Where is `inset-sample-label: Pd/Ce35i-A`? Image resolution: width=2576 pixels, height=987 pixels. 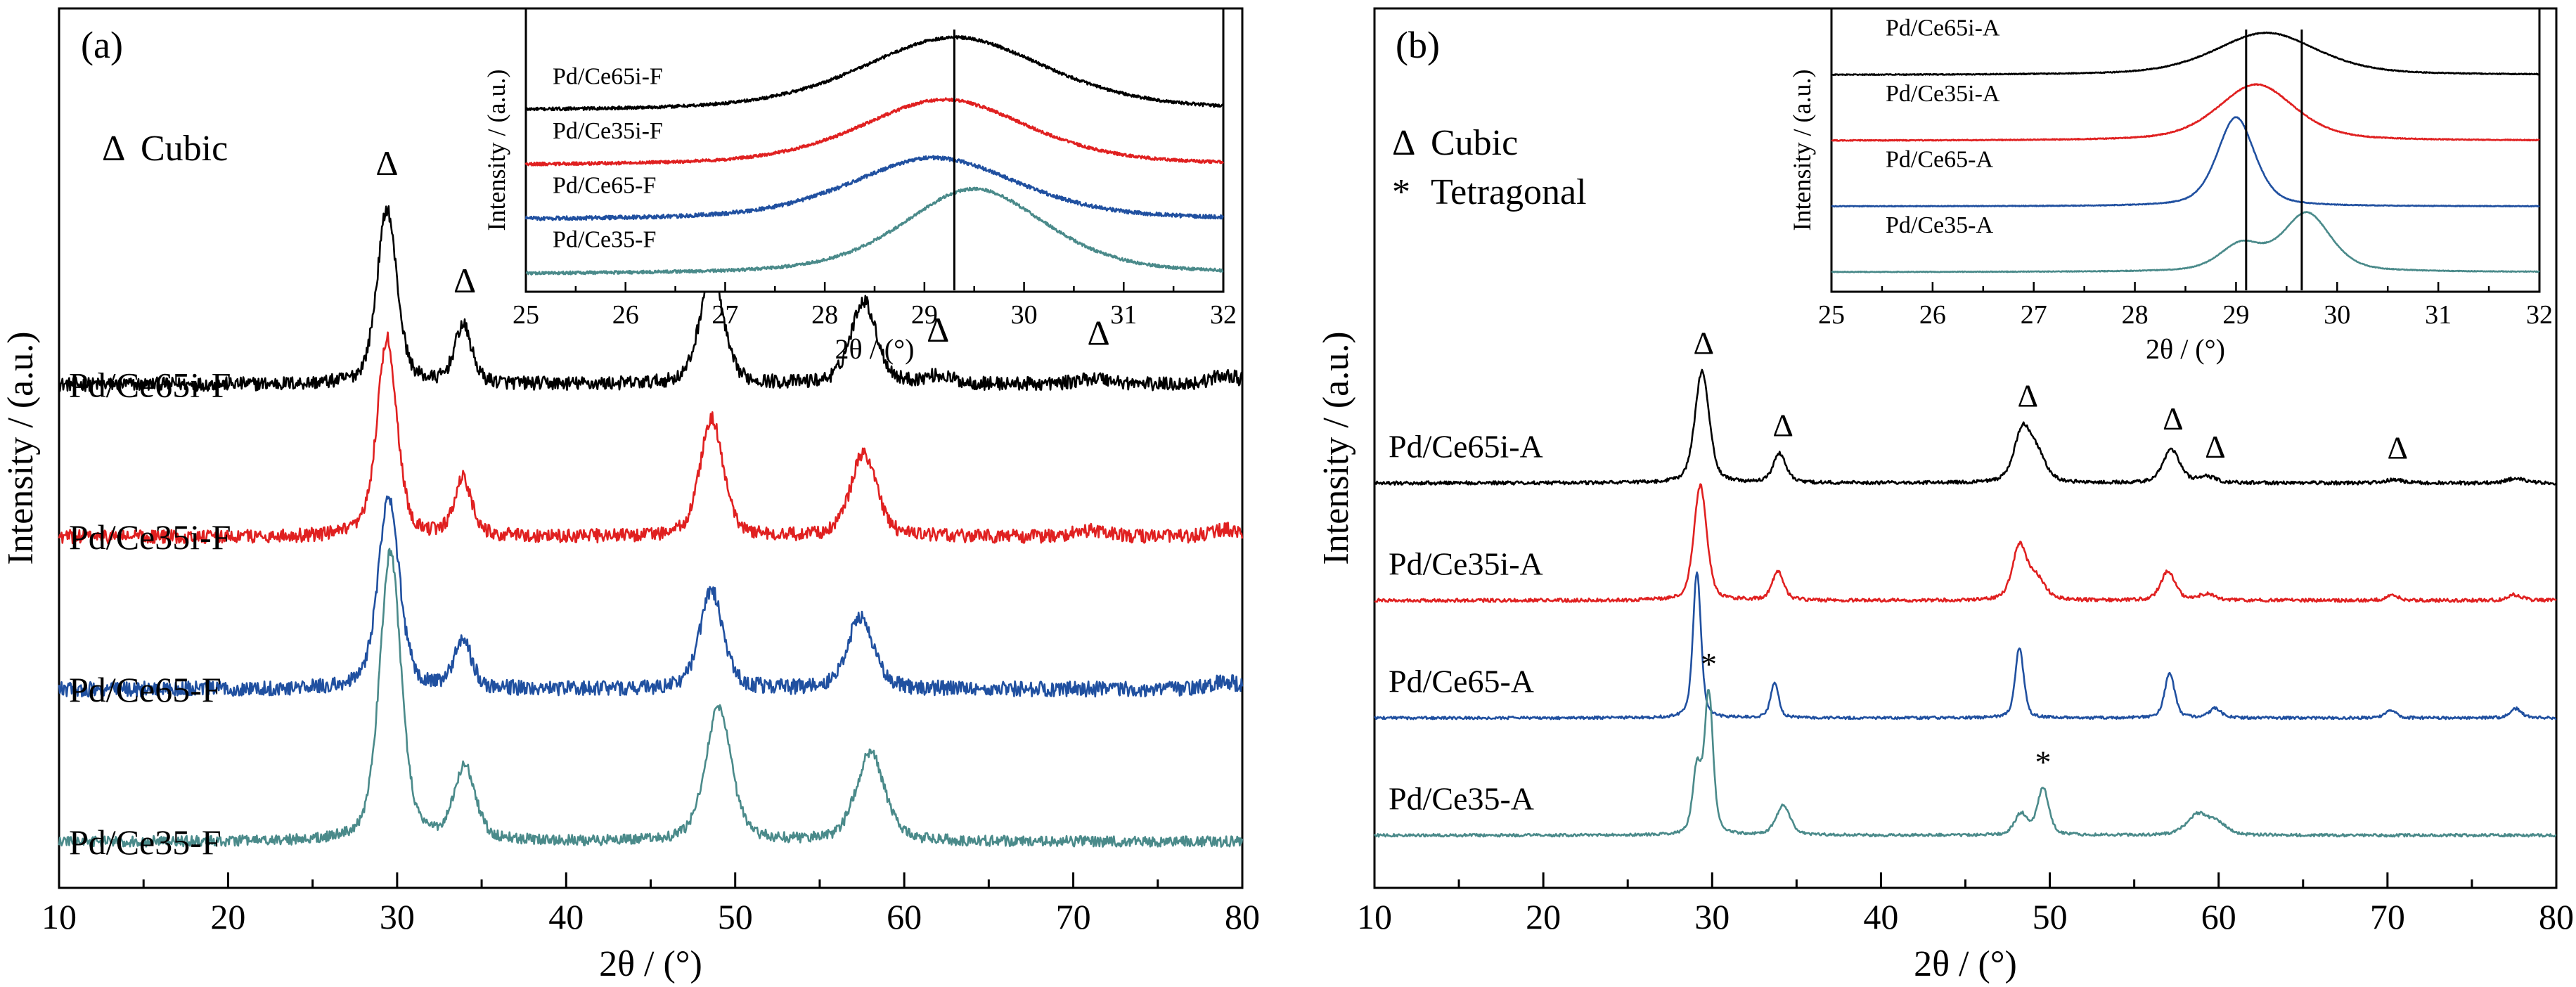 inset-sample-label: Pd/Ce35i-A is located at coordinates (1943, 94).